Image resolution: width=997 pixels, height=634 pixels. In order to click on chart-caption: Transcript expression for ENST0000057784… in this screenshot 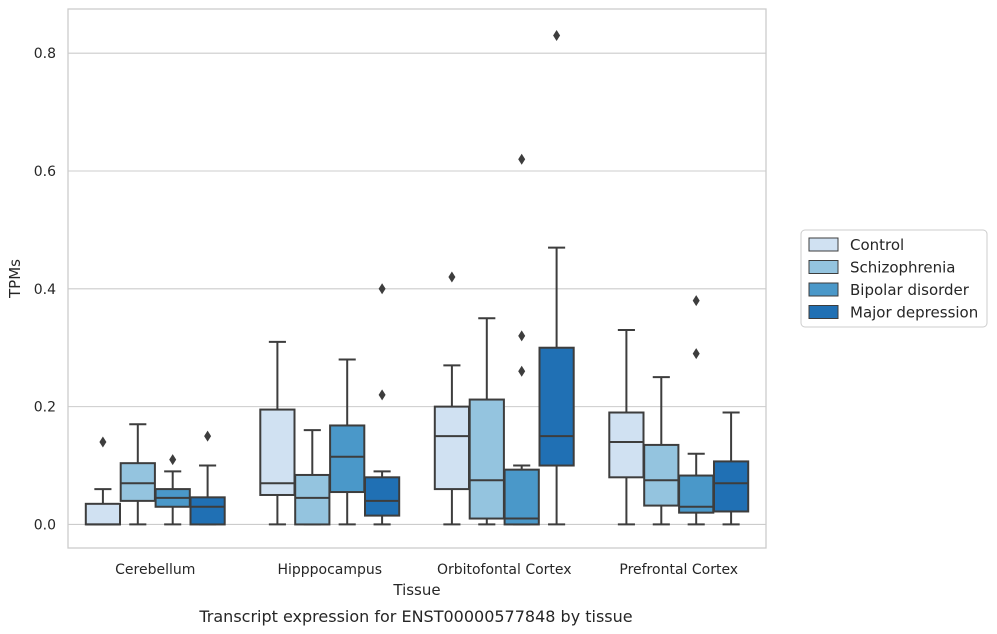, I will do `click(415, 616)`.